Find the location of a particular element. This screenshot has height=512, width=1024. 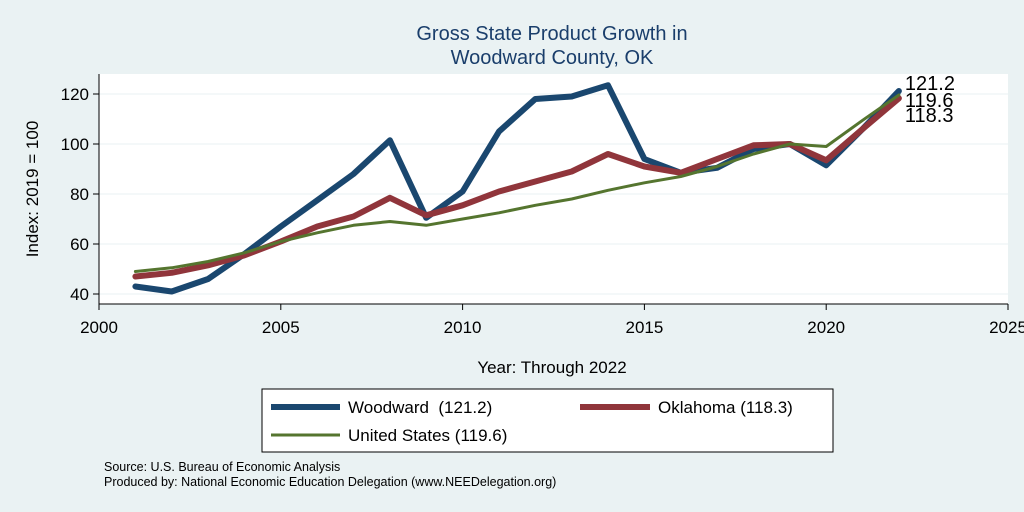

y-axis-ticks: 40 60 80 100 120 is located at coordinates (80, 194).